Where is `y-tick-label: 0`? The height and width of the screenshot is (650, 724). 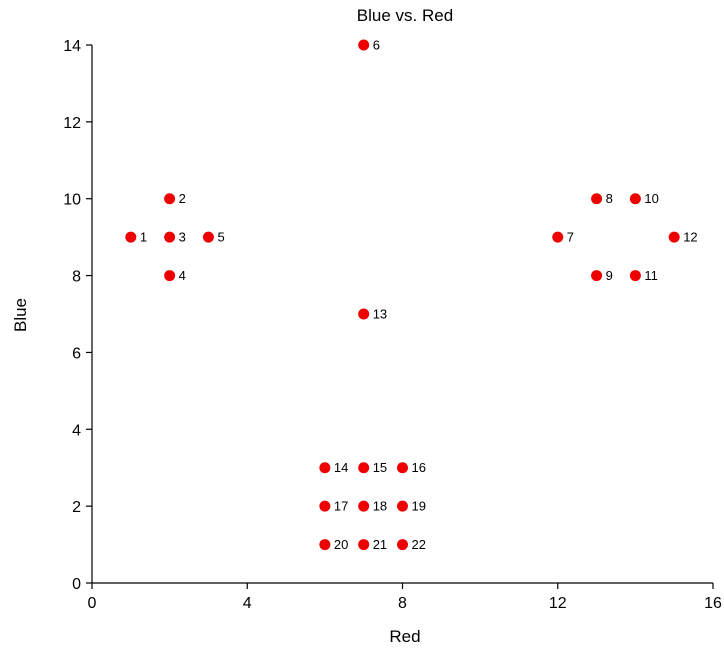
y-tick-label: 0 is located at coordinates (76, 584).